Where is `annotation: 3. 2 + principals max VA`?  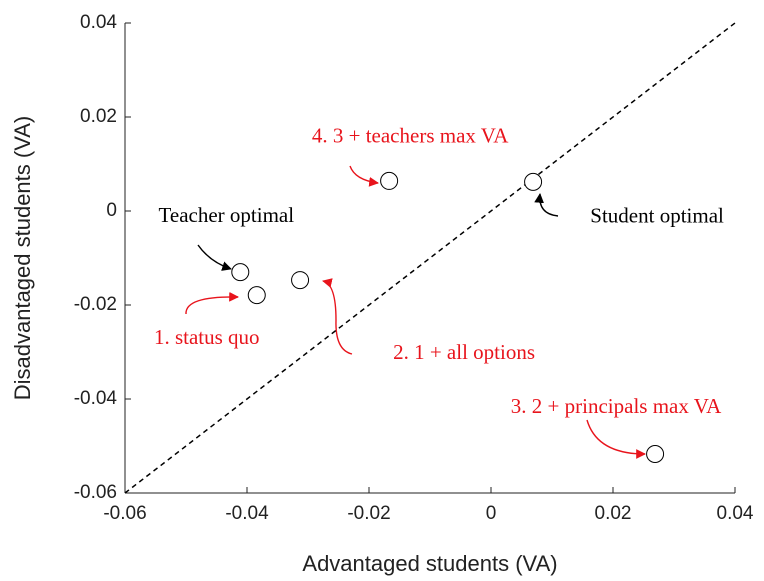 annotation: 3. 2 + principals max VA is located at coordinates (616, 406).